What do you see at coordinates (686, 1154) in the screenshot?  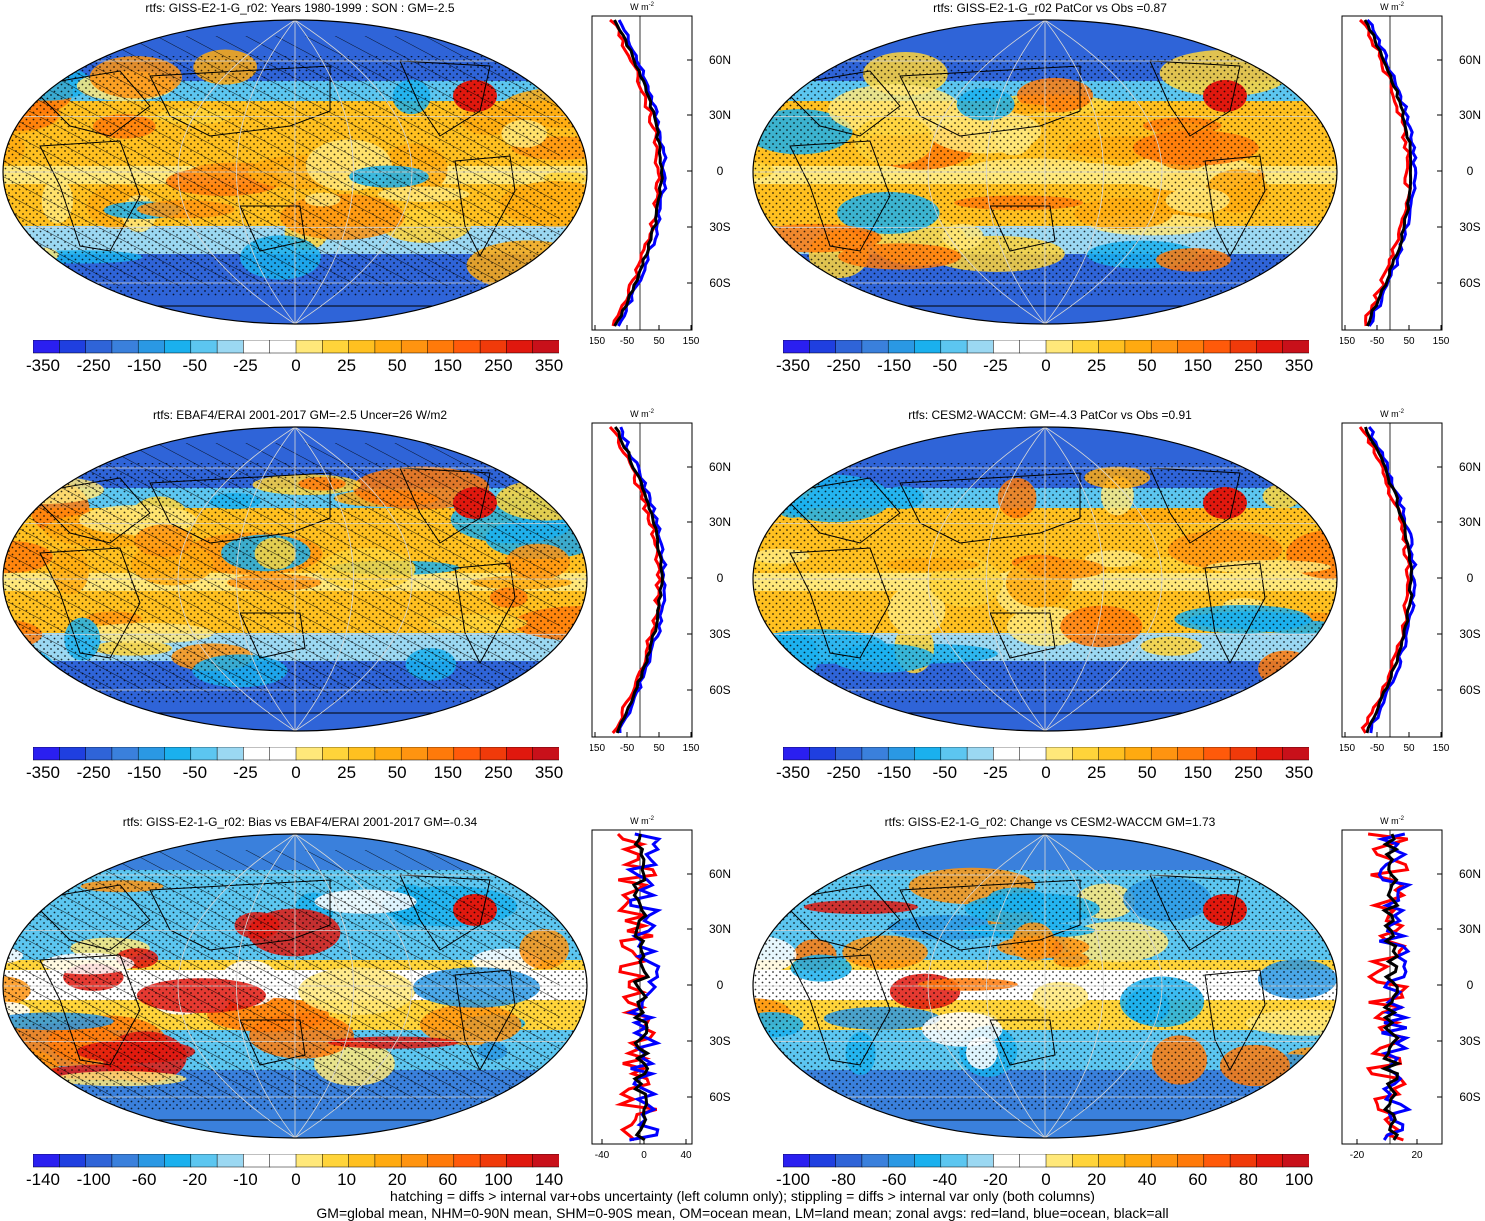 I see `x-tick-label: 40` at bounding box center [686, 1154].